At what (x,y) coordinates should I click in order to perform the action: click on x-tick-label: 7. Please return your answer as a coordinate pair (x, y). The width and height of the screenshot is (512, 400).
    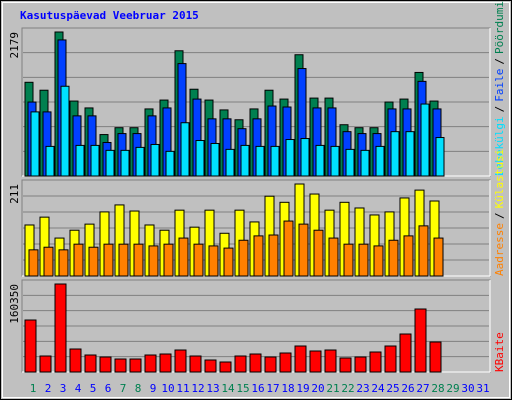
    Looking at the image, I should click on (123, 388).